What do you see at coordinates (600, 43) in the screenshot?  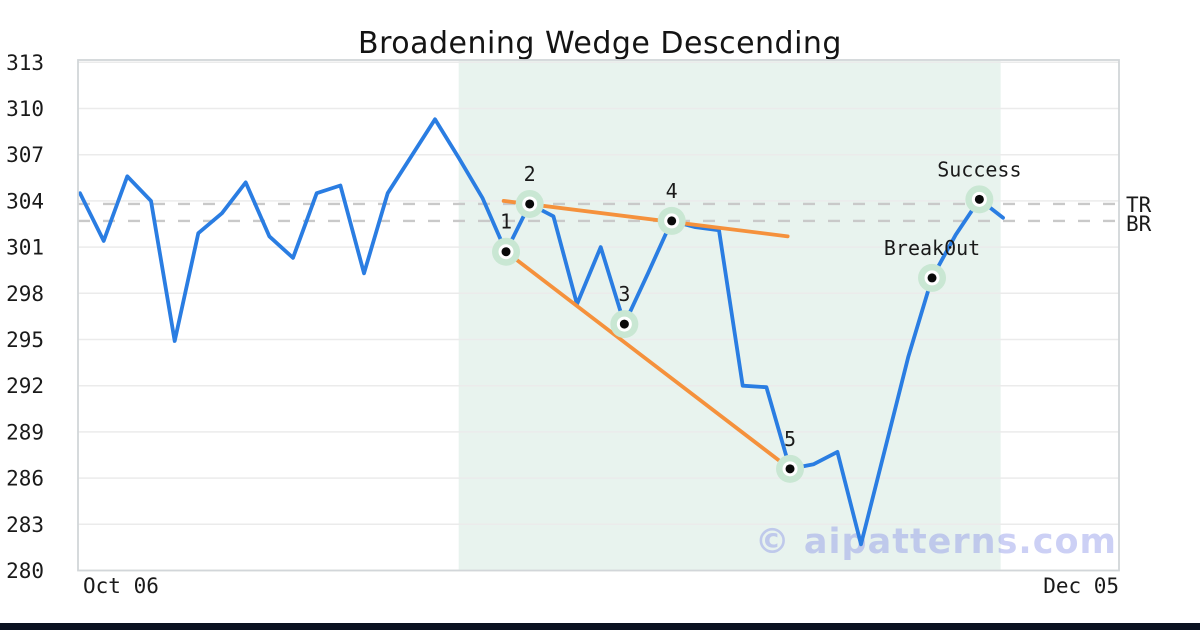 I see `chart-title: Broadening Wedge Descending` at bounding box center [600, 43].